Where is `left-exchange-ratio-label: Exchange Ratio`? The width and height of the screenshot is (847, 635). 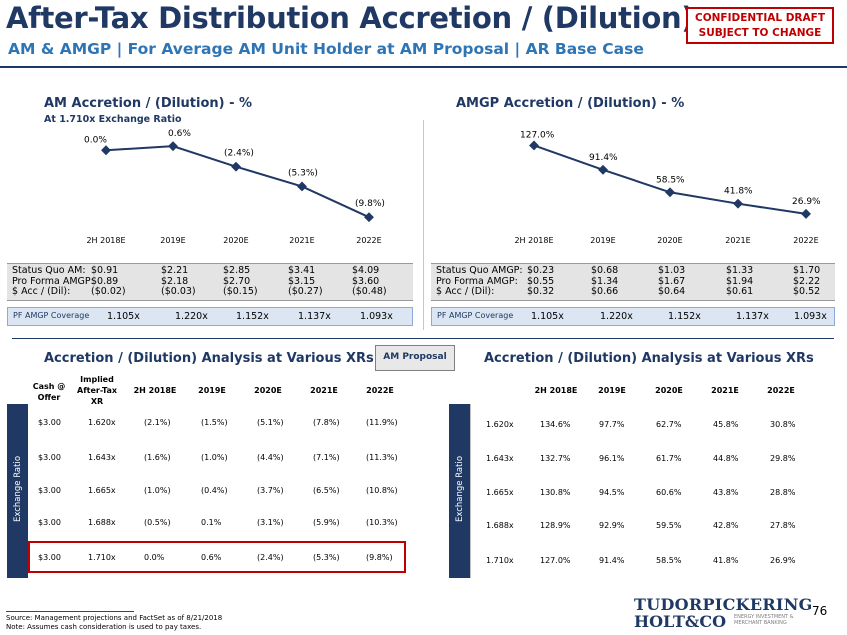
left-exchange-ratio-label: Exchange Ratio is located at coordinates (18, 489).